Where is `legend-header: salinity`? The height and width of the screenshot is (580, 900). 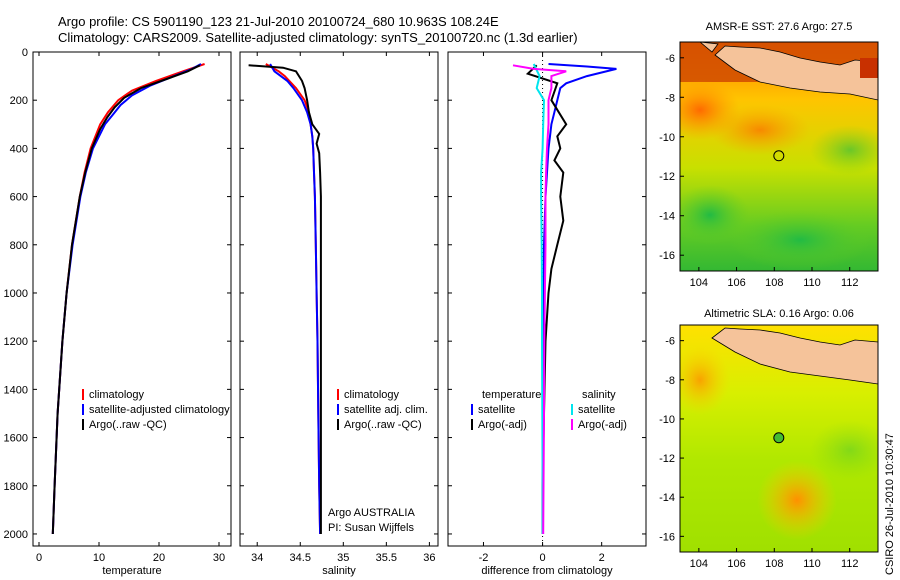 legend-header: salinity is located at coordinates (599, 395).